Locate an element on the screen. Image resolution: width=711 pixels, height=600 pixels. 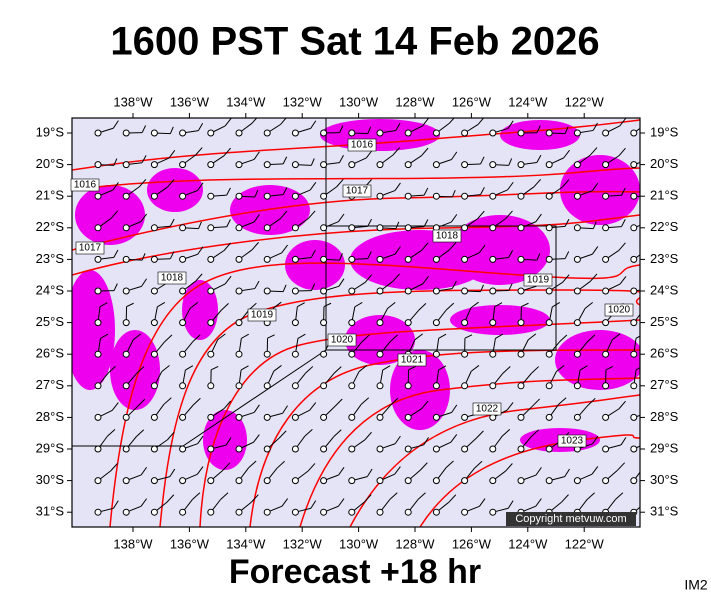
latitude-label: 20°S is located at coordinates (664, 163).